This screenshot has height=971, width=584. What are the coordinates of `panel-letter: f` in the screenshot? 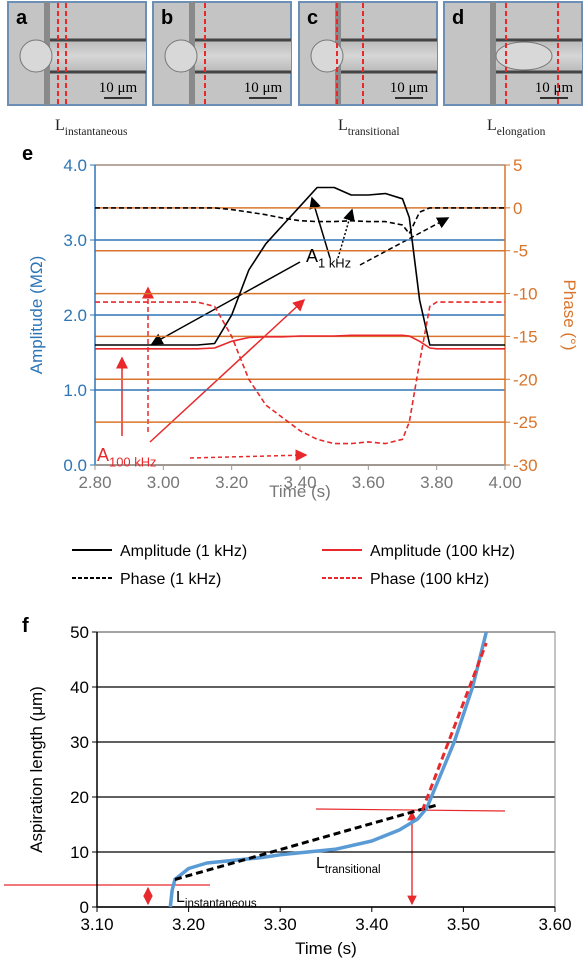 It's located at (25, 626).